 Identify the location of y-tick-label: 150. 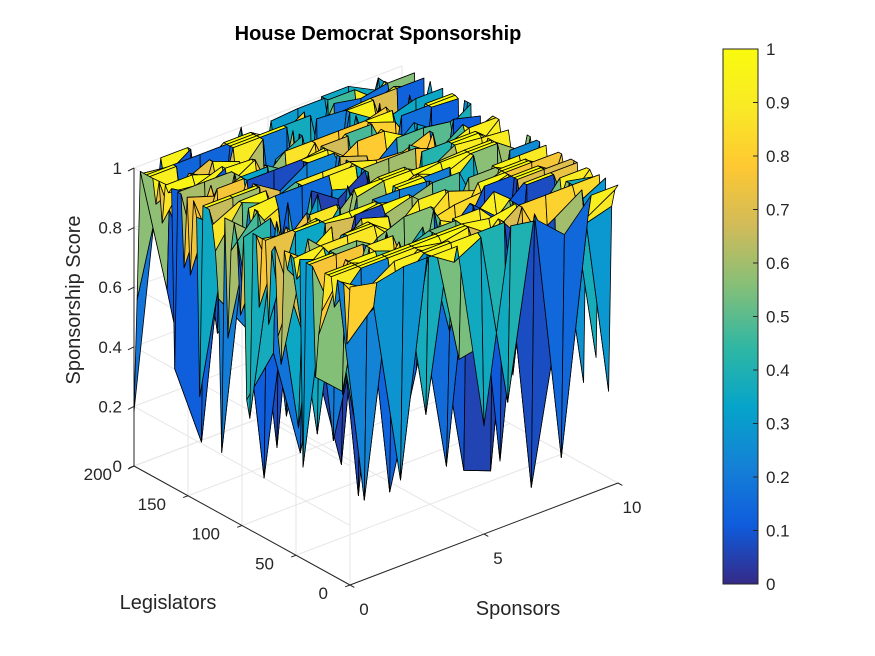
(152, 504).